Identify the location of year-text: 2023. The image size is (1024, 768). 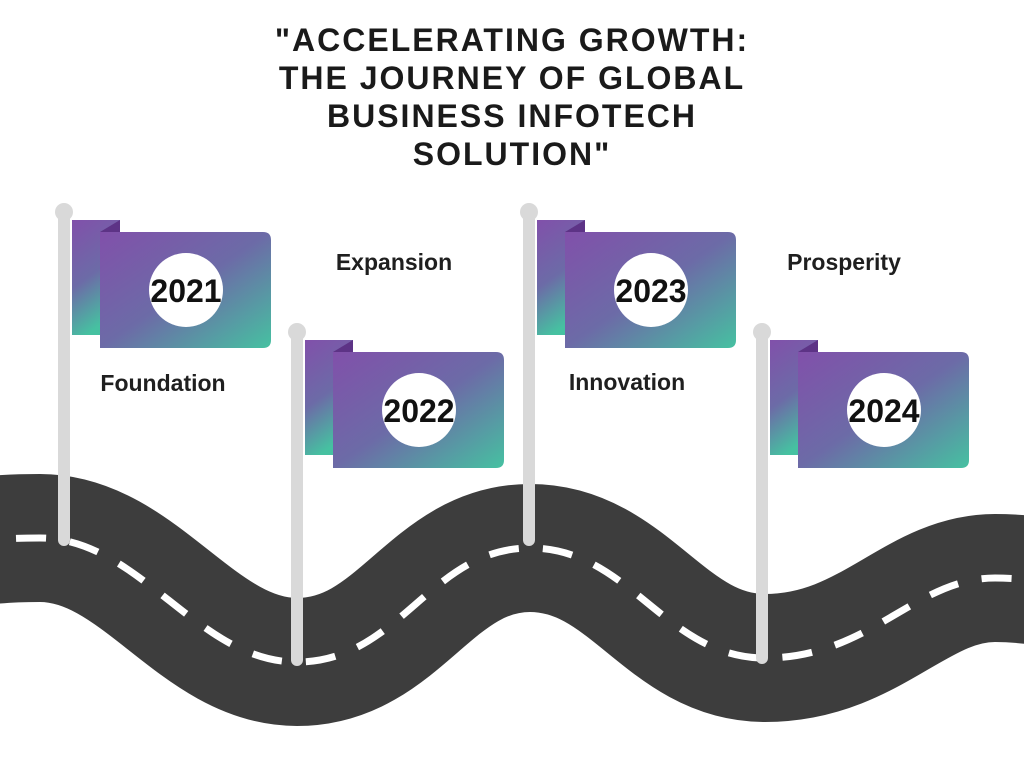
(650, 291).